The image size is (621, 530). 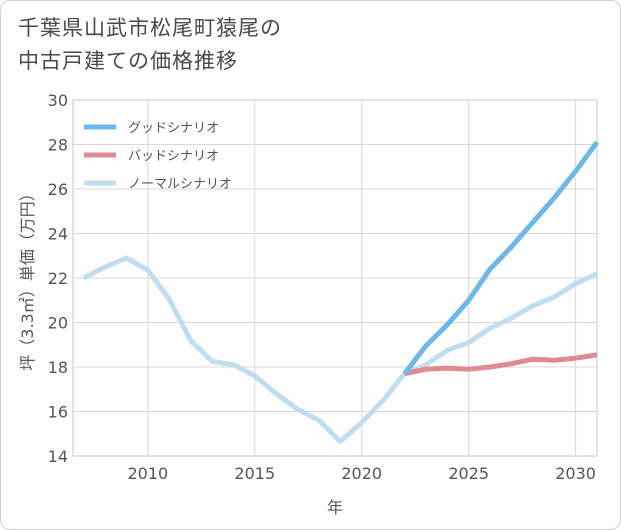 What do you see at coordinates (27, 277) in the screenshot?
I see `y-axis-label: 坪（3.3㎡）単価（万円）` at bounding box center [27, 277].